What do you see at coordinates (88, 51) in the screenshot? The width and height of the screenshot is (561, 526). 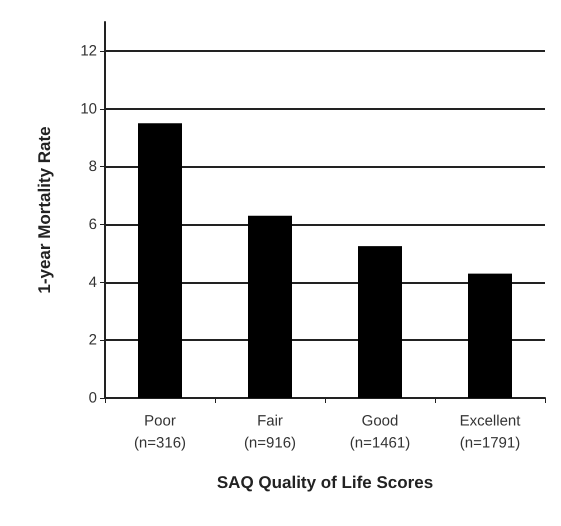 I see `y-tick-label: 12` at bounding box center [88, 51].